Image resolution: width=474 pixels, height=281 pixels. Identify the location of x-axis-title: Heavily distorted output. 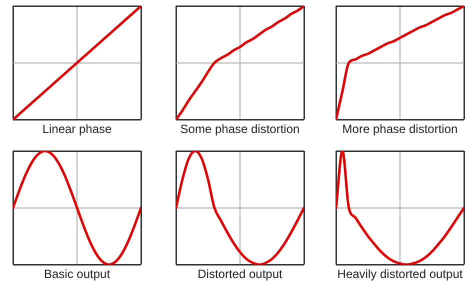
(400, 274).